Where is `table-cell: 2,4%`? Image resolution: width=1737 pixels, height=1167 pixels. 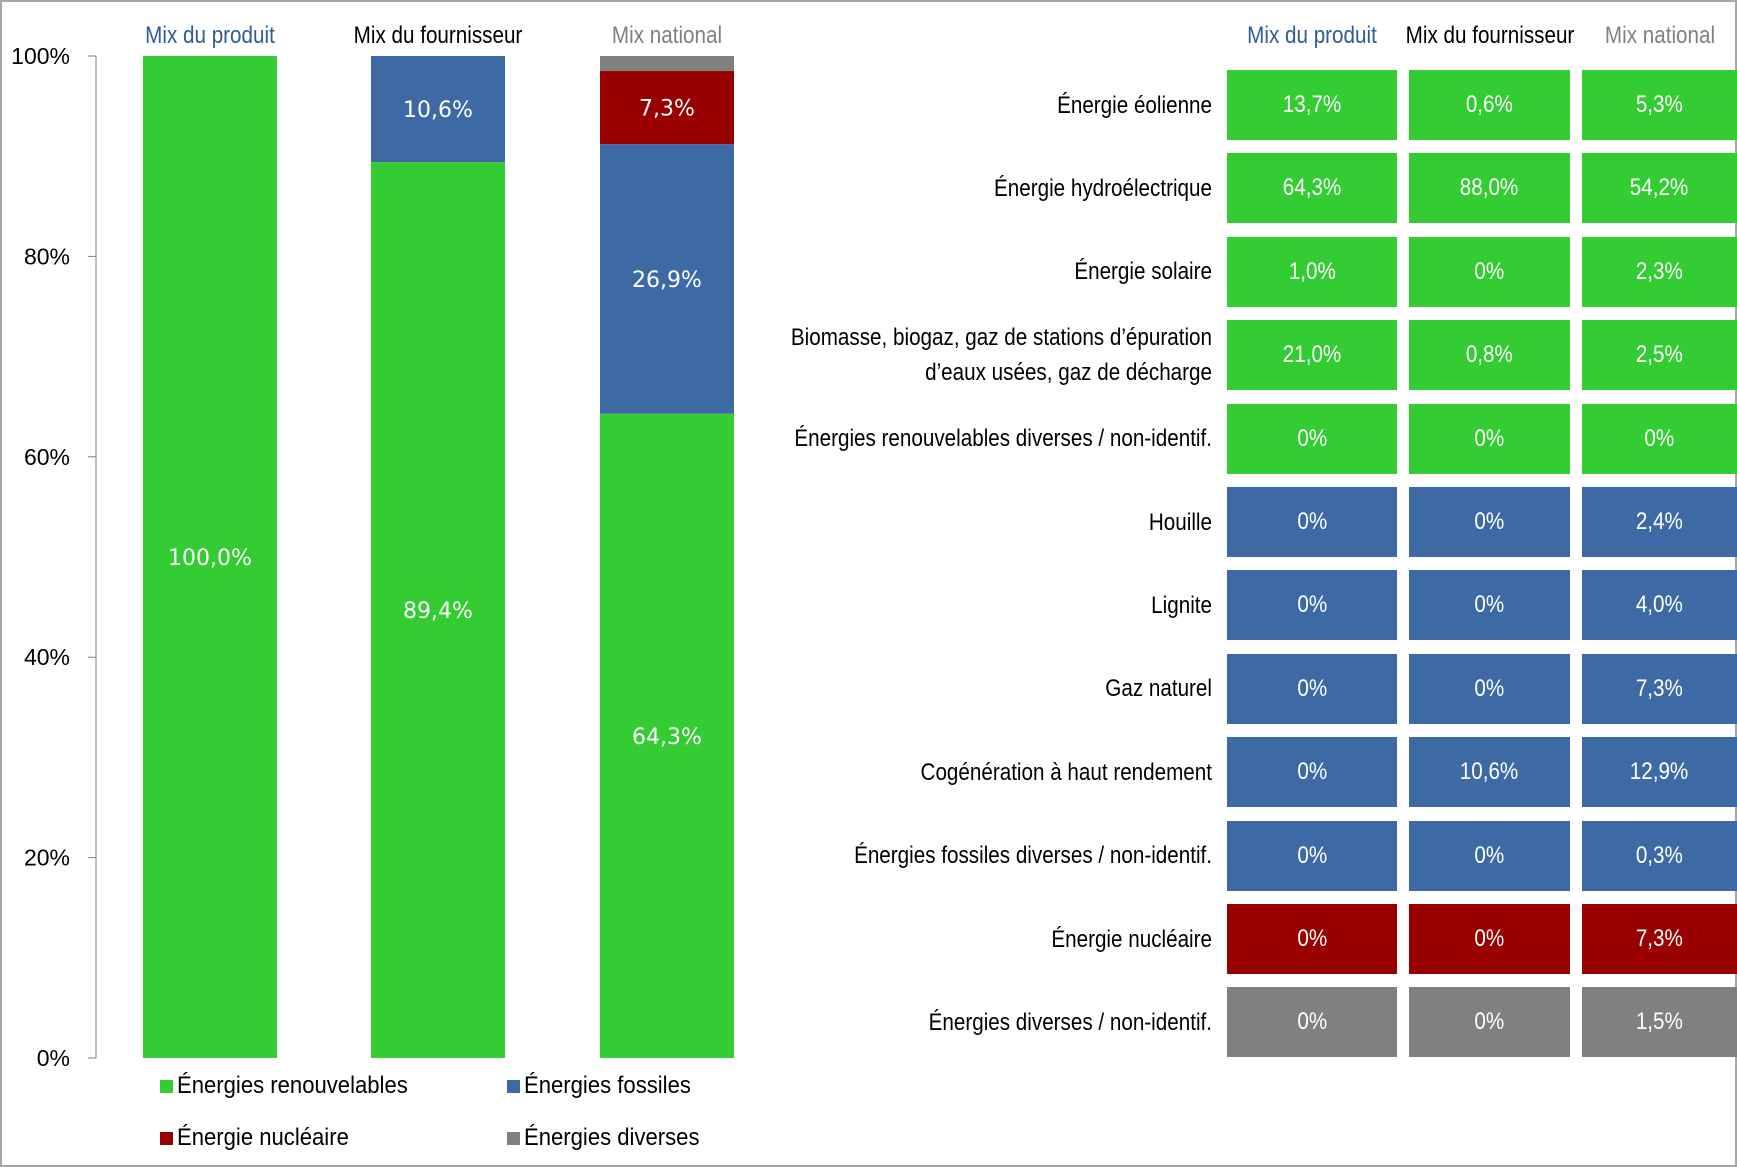
table-cell: 2,4% is located at coordinates (1659, 522).